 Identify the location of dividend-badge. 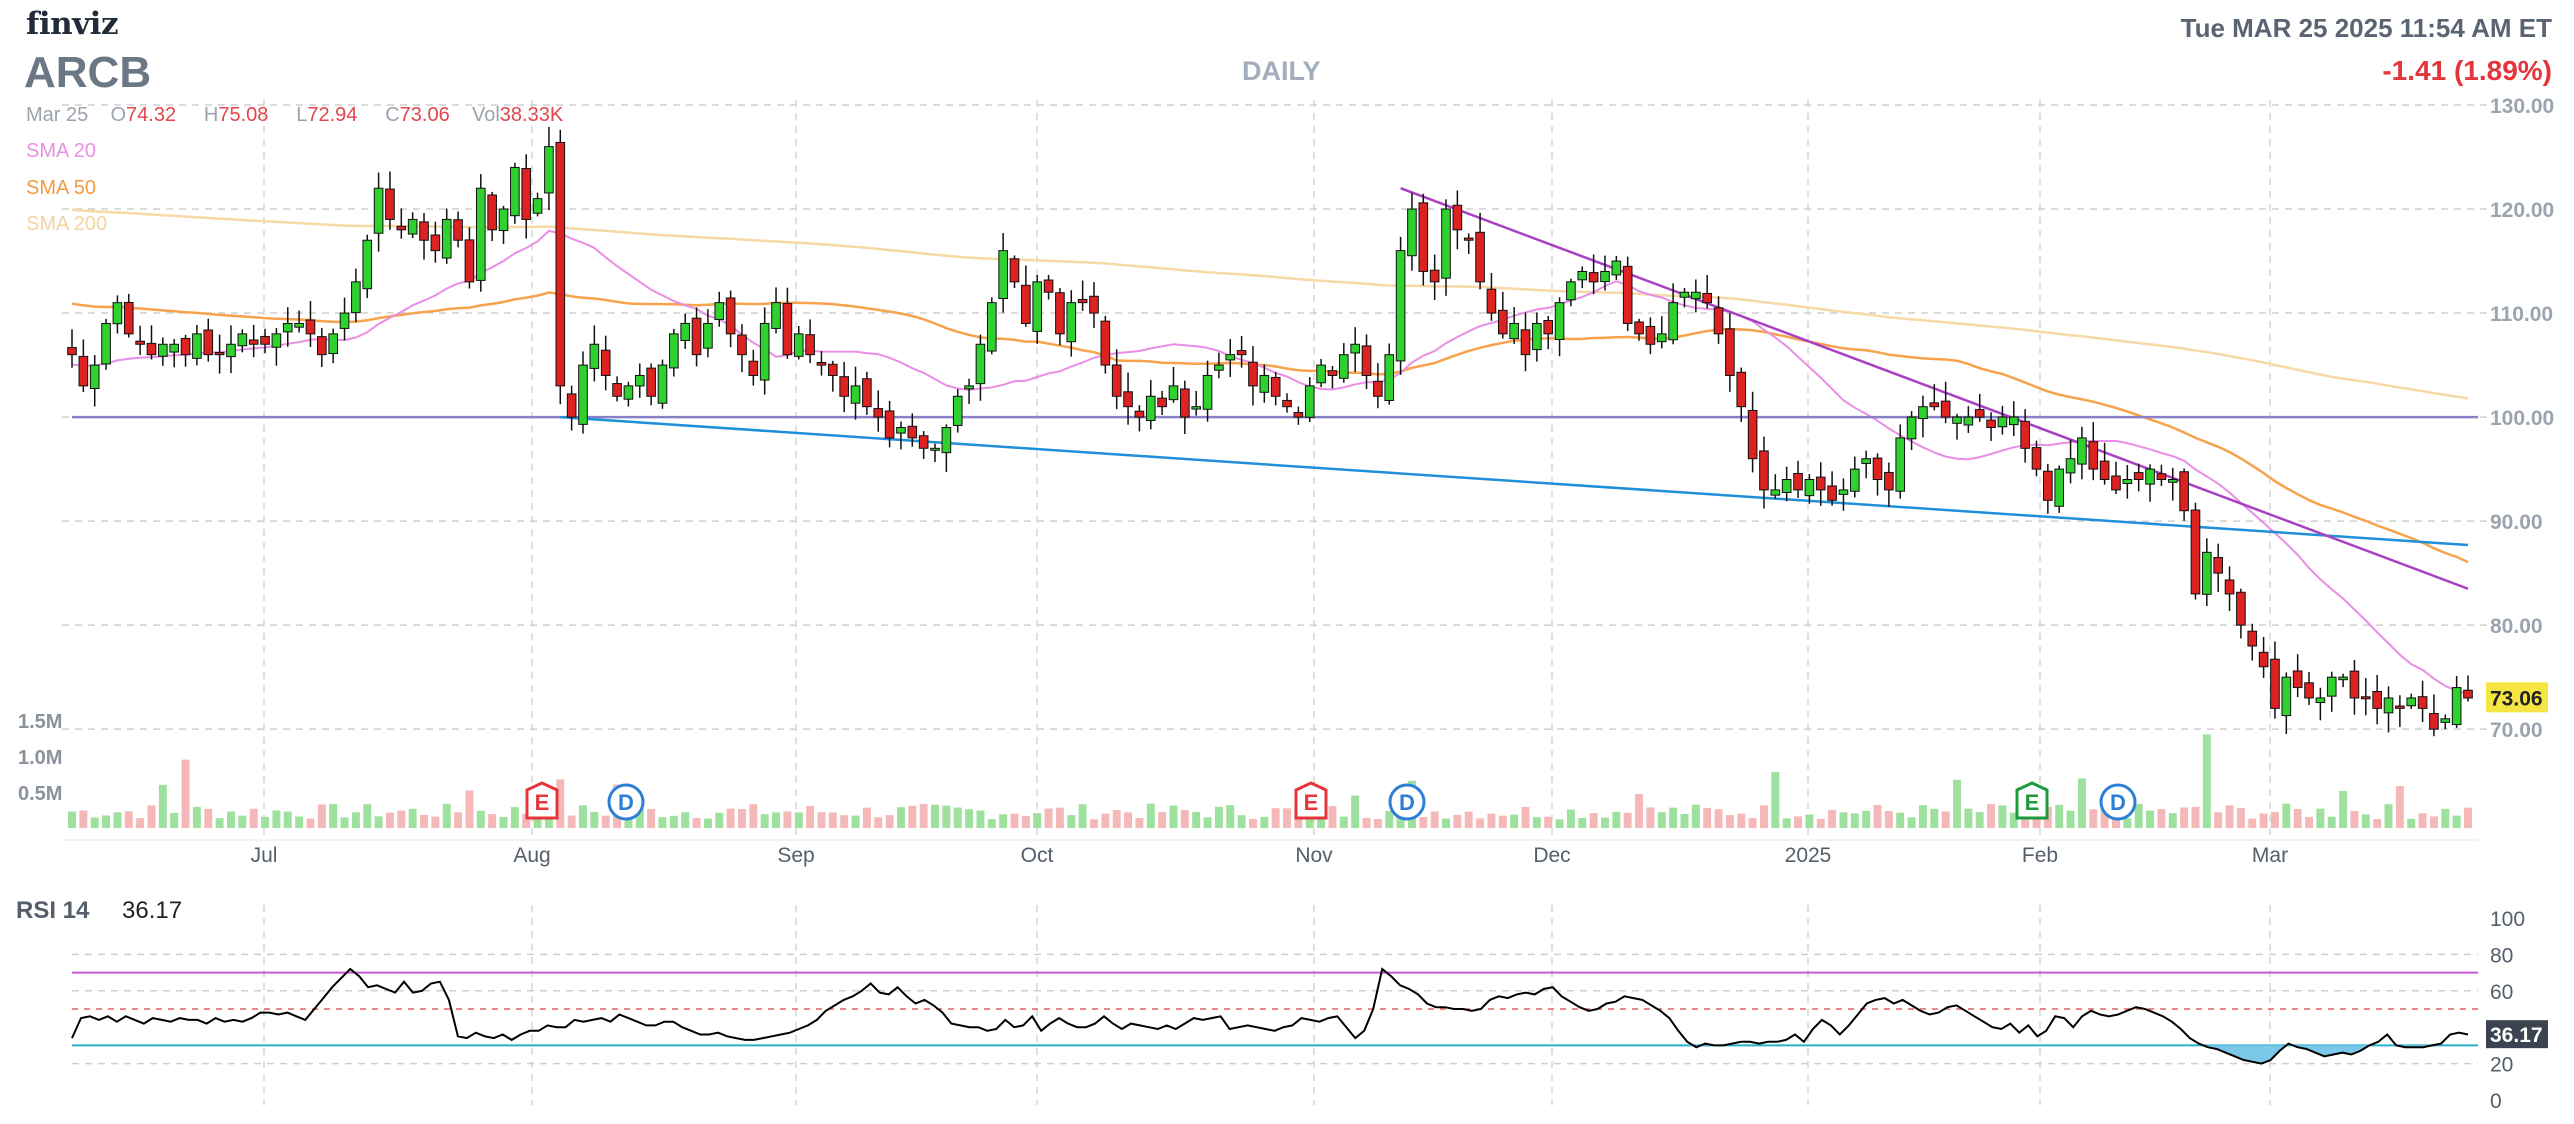
(2118, 802).